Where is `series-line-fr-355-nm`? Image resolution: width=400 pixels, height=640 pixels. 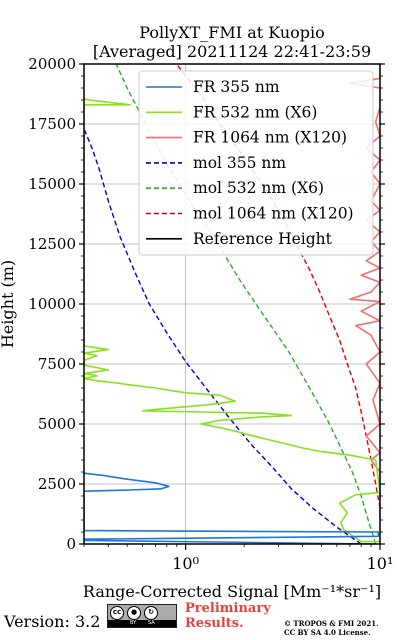
series-line-fr-355-nm is located at coordinates (232, 508).